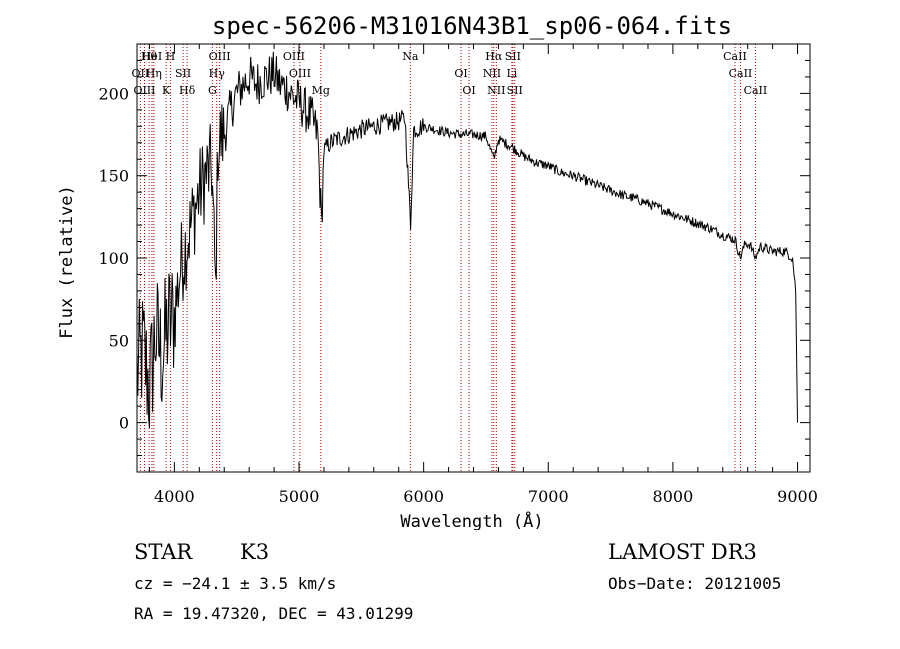 The width and height of the screenshot is (900, 649). Describe the element at coordinates (166, 90) in the screenshot. I see `line-label: K` at that location.